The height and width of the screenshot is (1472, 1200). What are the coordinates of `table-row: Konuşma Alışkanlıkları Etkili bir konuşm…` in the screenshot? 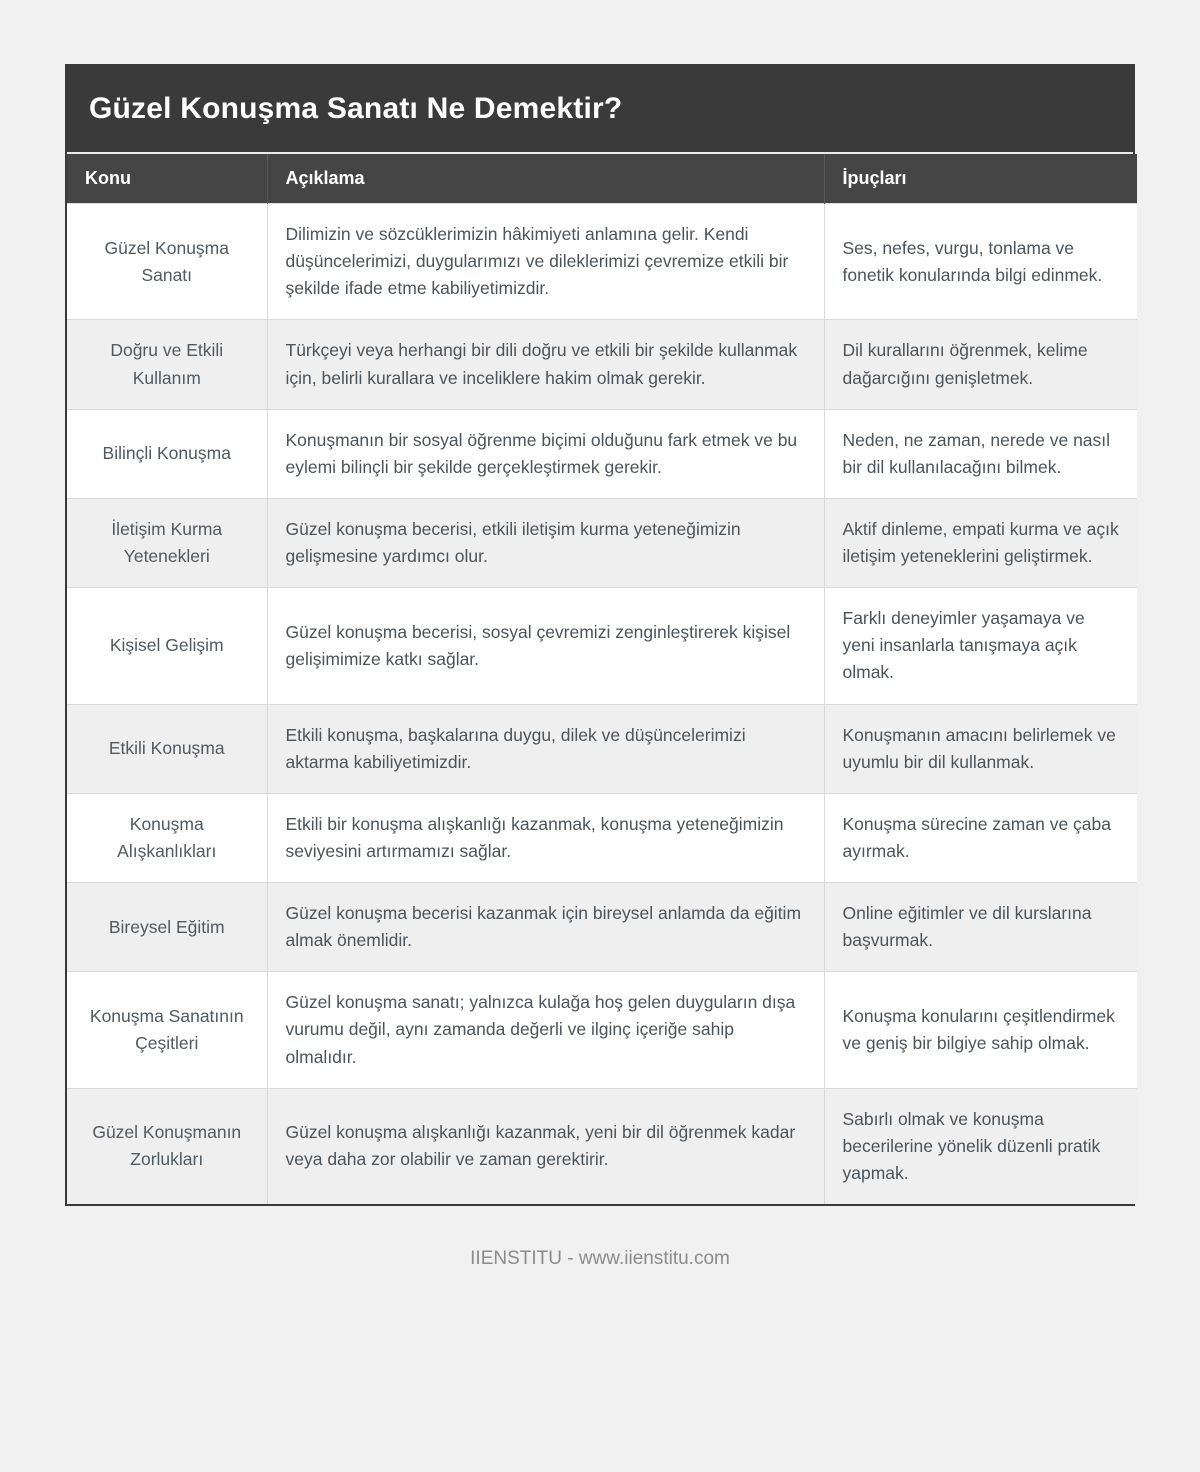 It's located at (602, 837).